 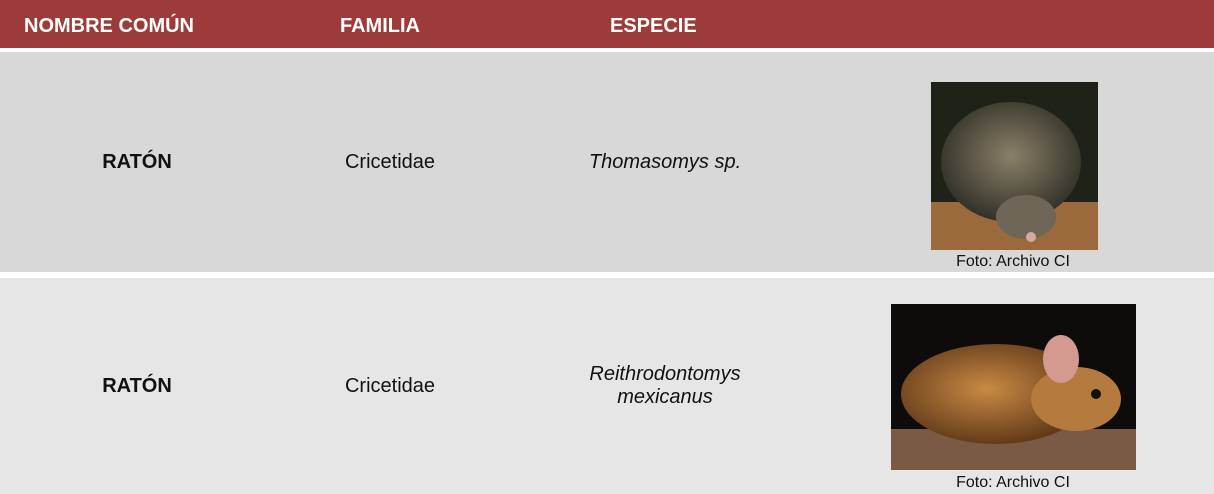 What do you see at coordinates (109, 26) in the screenshot?
I see `header-cell: NOMBRE COMÚN` at bounding box center [109, 26].